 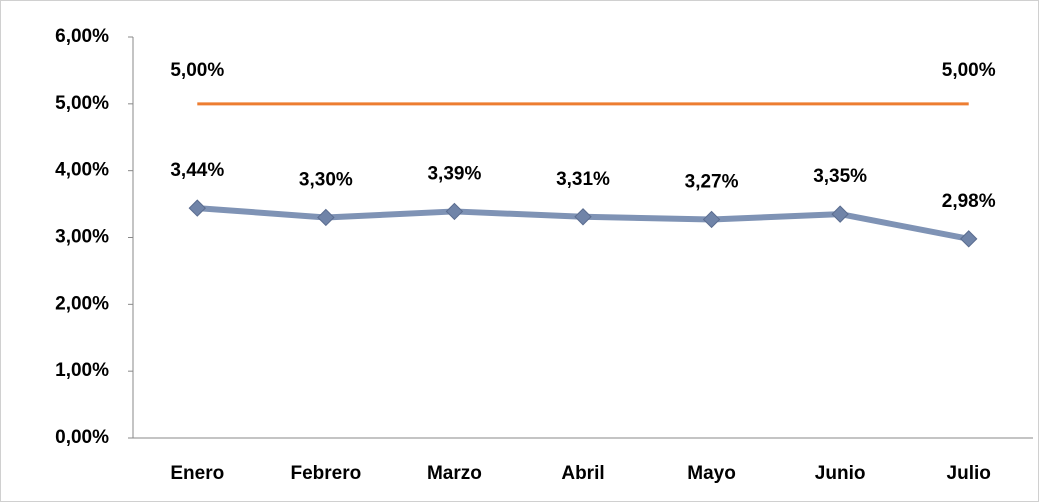 What do you see at coordinates (969, 201) in the screenshot?
I see `data-label: 2,98%` at bounding box center [969, 201].